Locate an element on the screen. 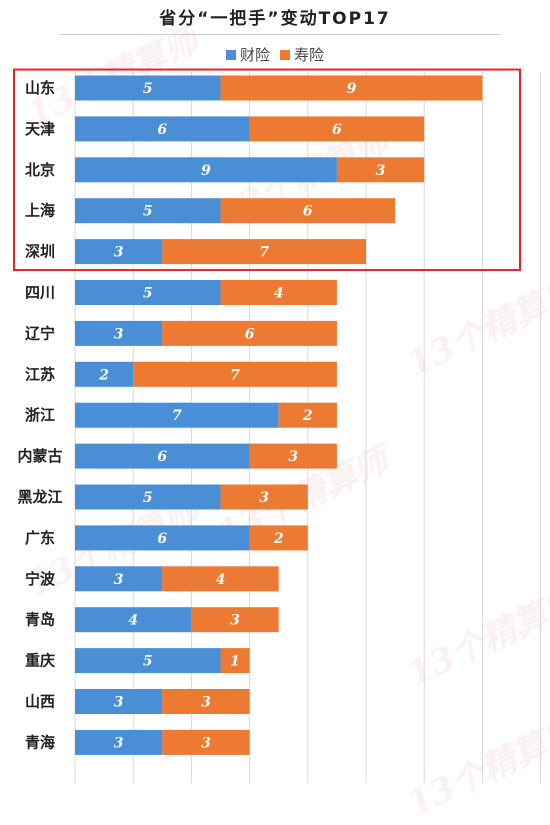 This screenshot has height=825, width=550. category-label: 天津 is located at coordinates (40, 129).